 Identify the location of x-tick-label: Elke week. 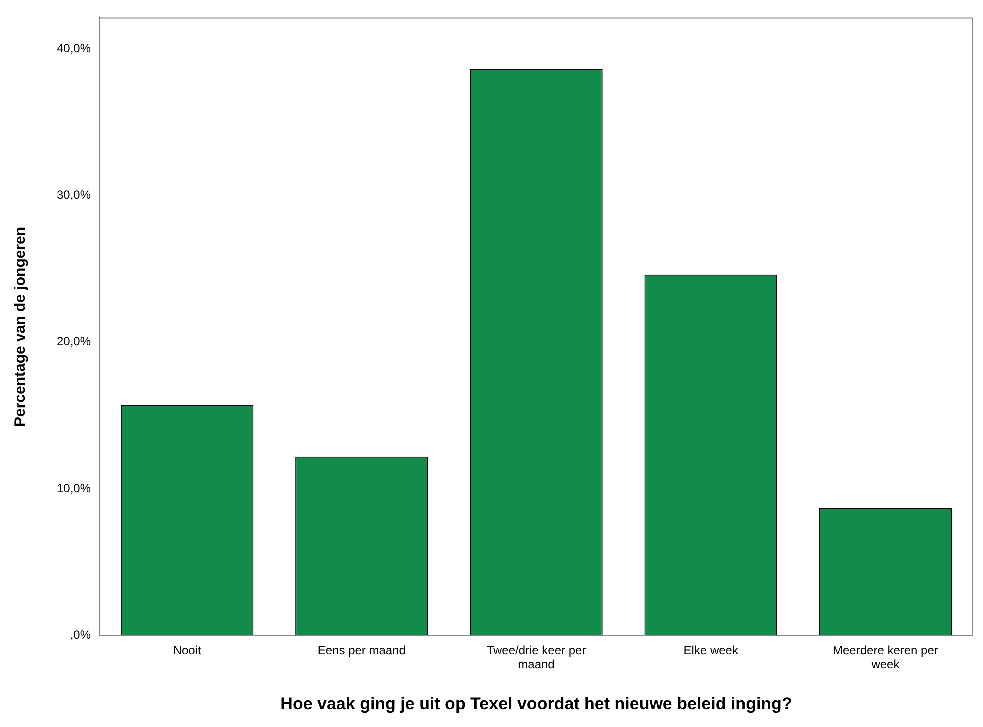
(712, 650).